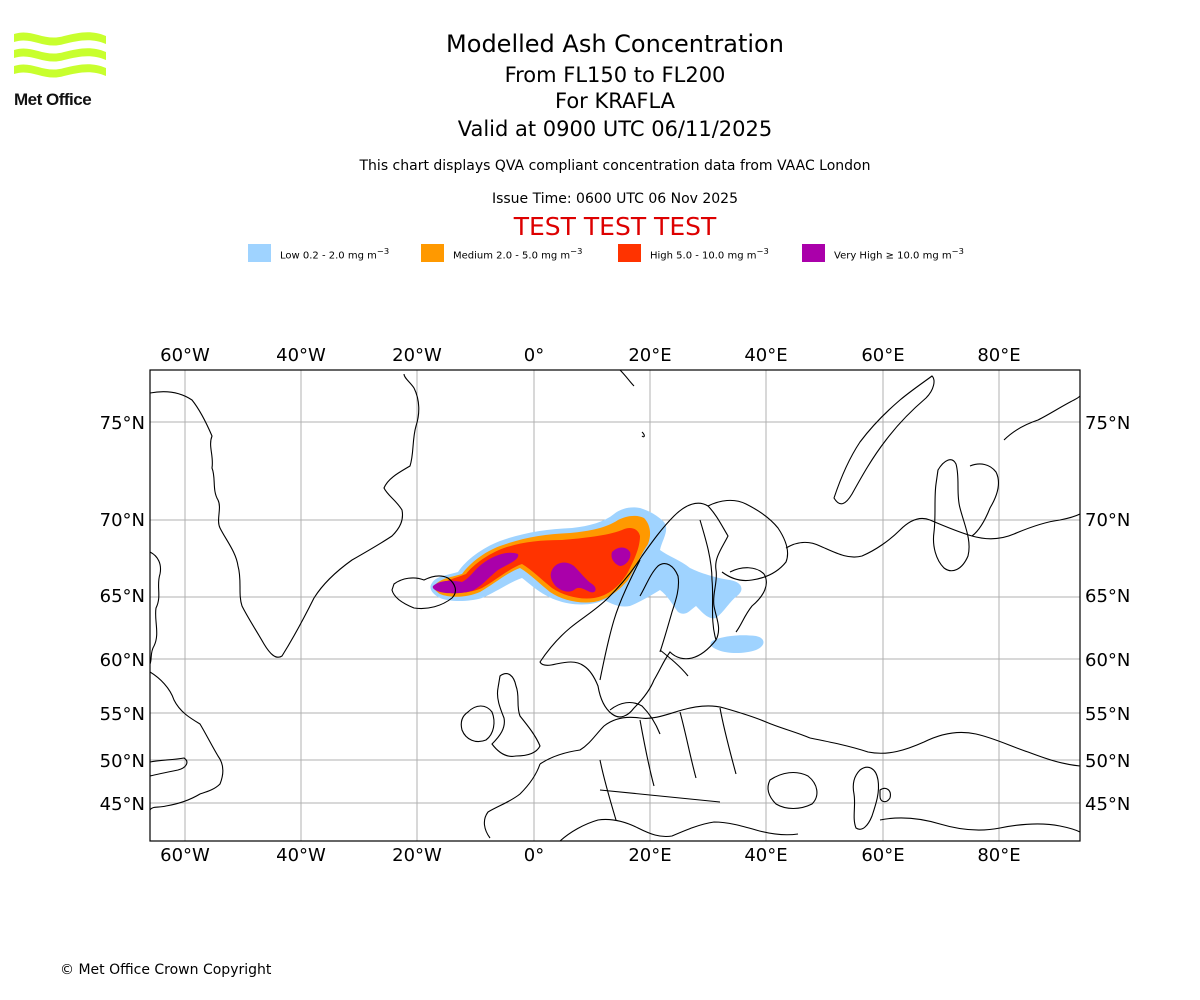 The image size is (1200, 1000). Describe the element at coordinates (432, 253) in the screenshot. I see `legend-swatch-medium` at that location.